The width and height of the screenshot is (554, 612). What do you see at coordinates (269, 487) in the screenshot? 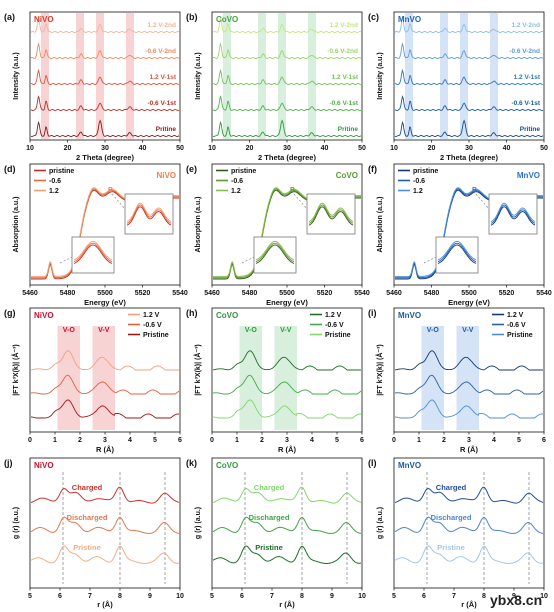
I see `panel-k-curve-label: Charged` at bounding box center [269, 487].